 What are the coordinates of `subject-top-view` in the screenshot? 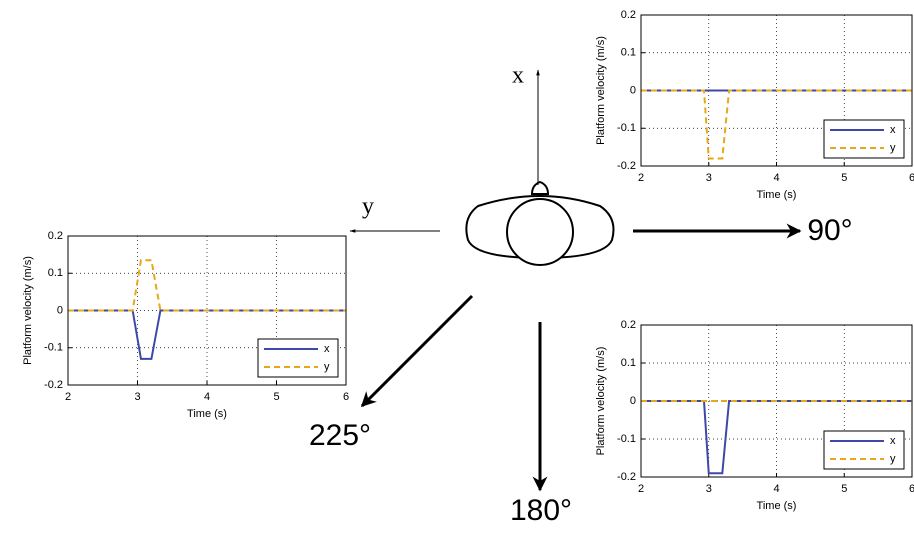 It's located at (540, 223).